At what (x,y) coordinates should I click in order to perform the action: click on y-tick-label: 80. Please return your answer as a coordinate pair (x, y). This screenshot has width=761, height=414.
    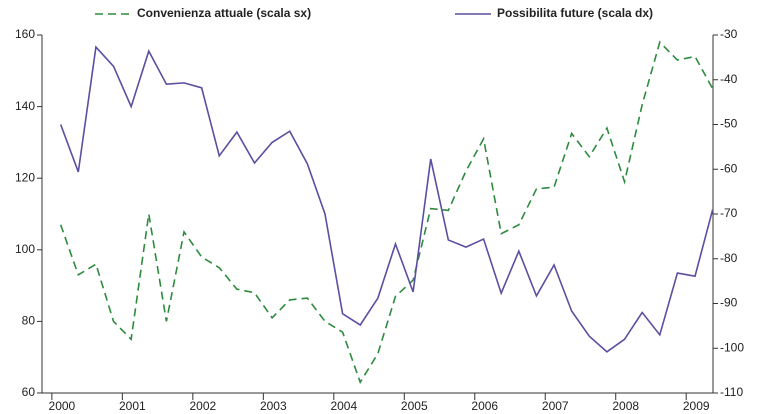
    Looking at the image, I should click on (29, 321).